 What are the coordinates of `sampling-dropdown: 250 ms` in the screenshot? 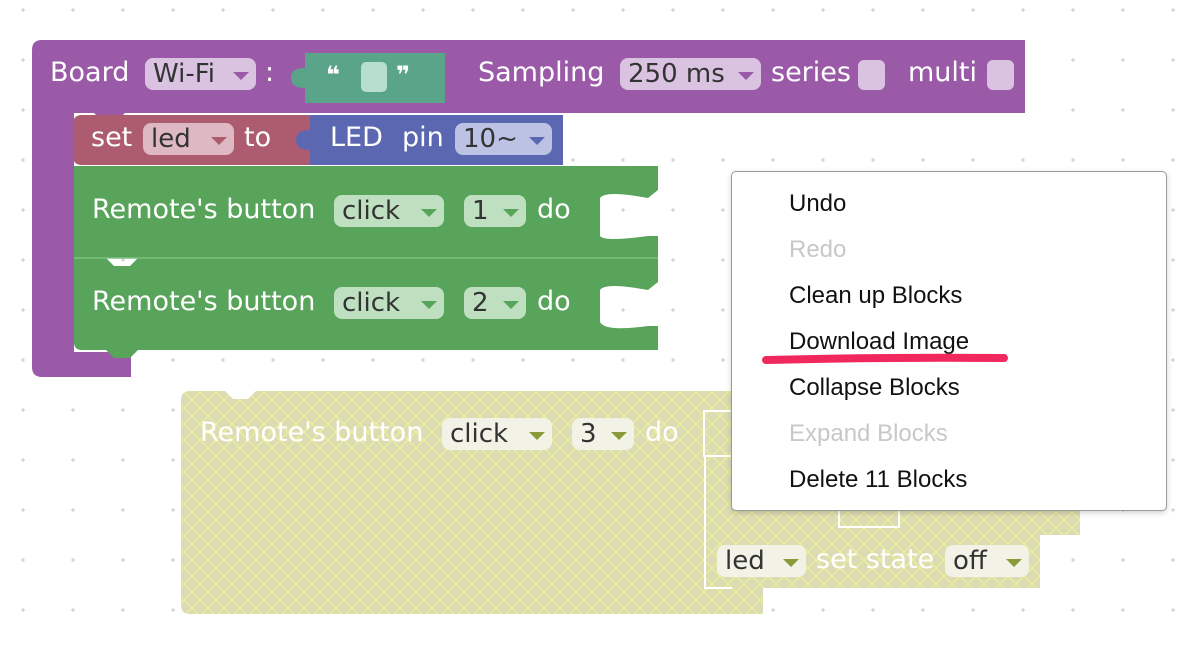 It's located at (690, 74).